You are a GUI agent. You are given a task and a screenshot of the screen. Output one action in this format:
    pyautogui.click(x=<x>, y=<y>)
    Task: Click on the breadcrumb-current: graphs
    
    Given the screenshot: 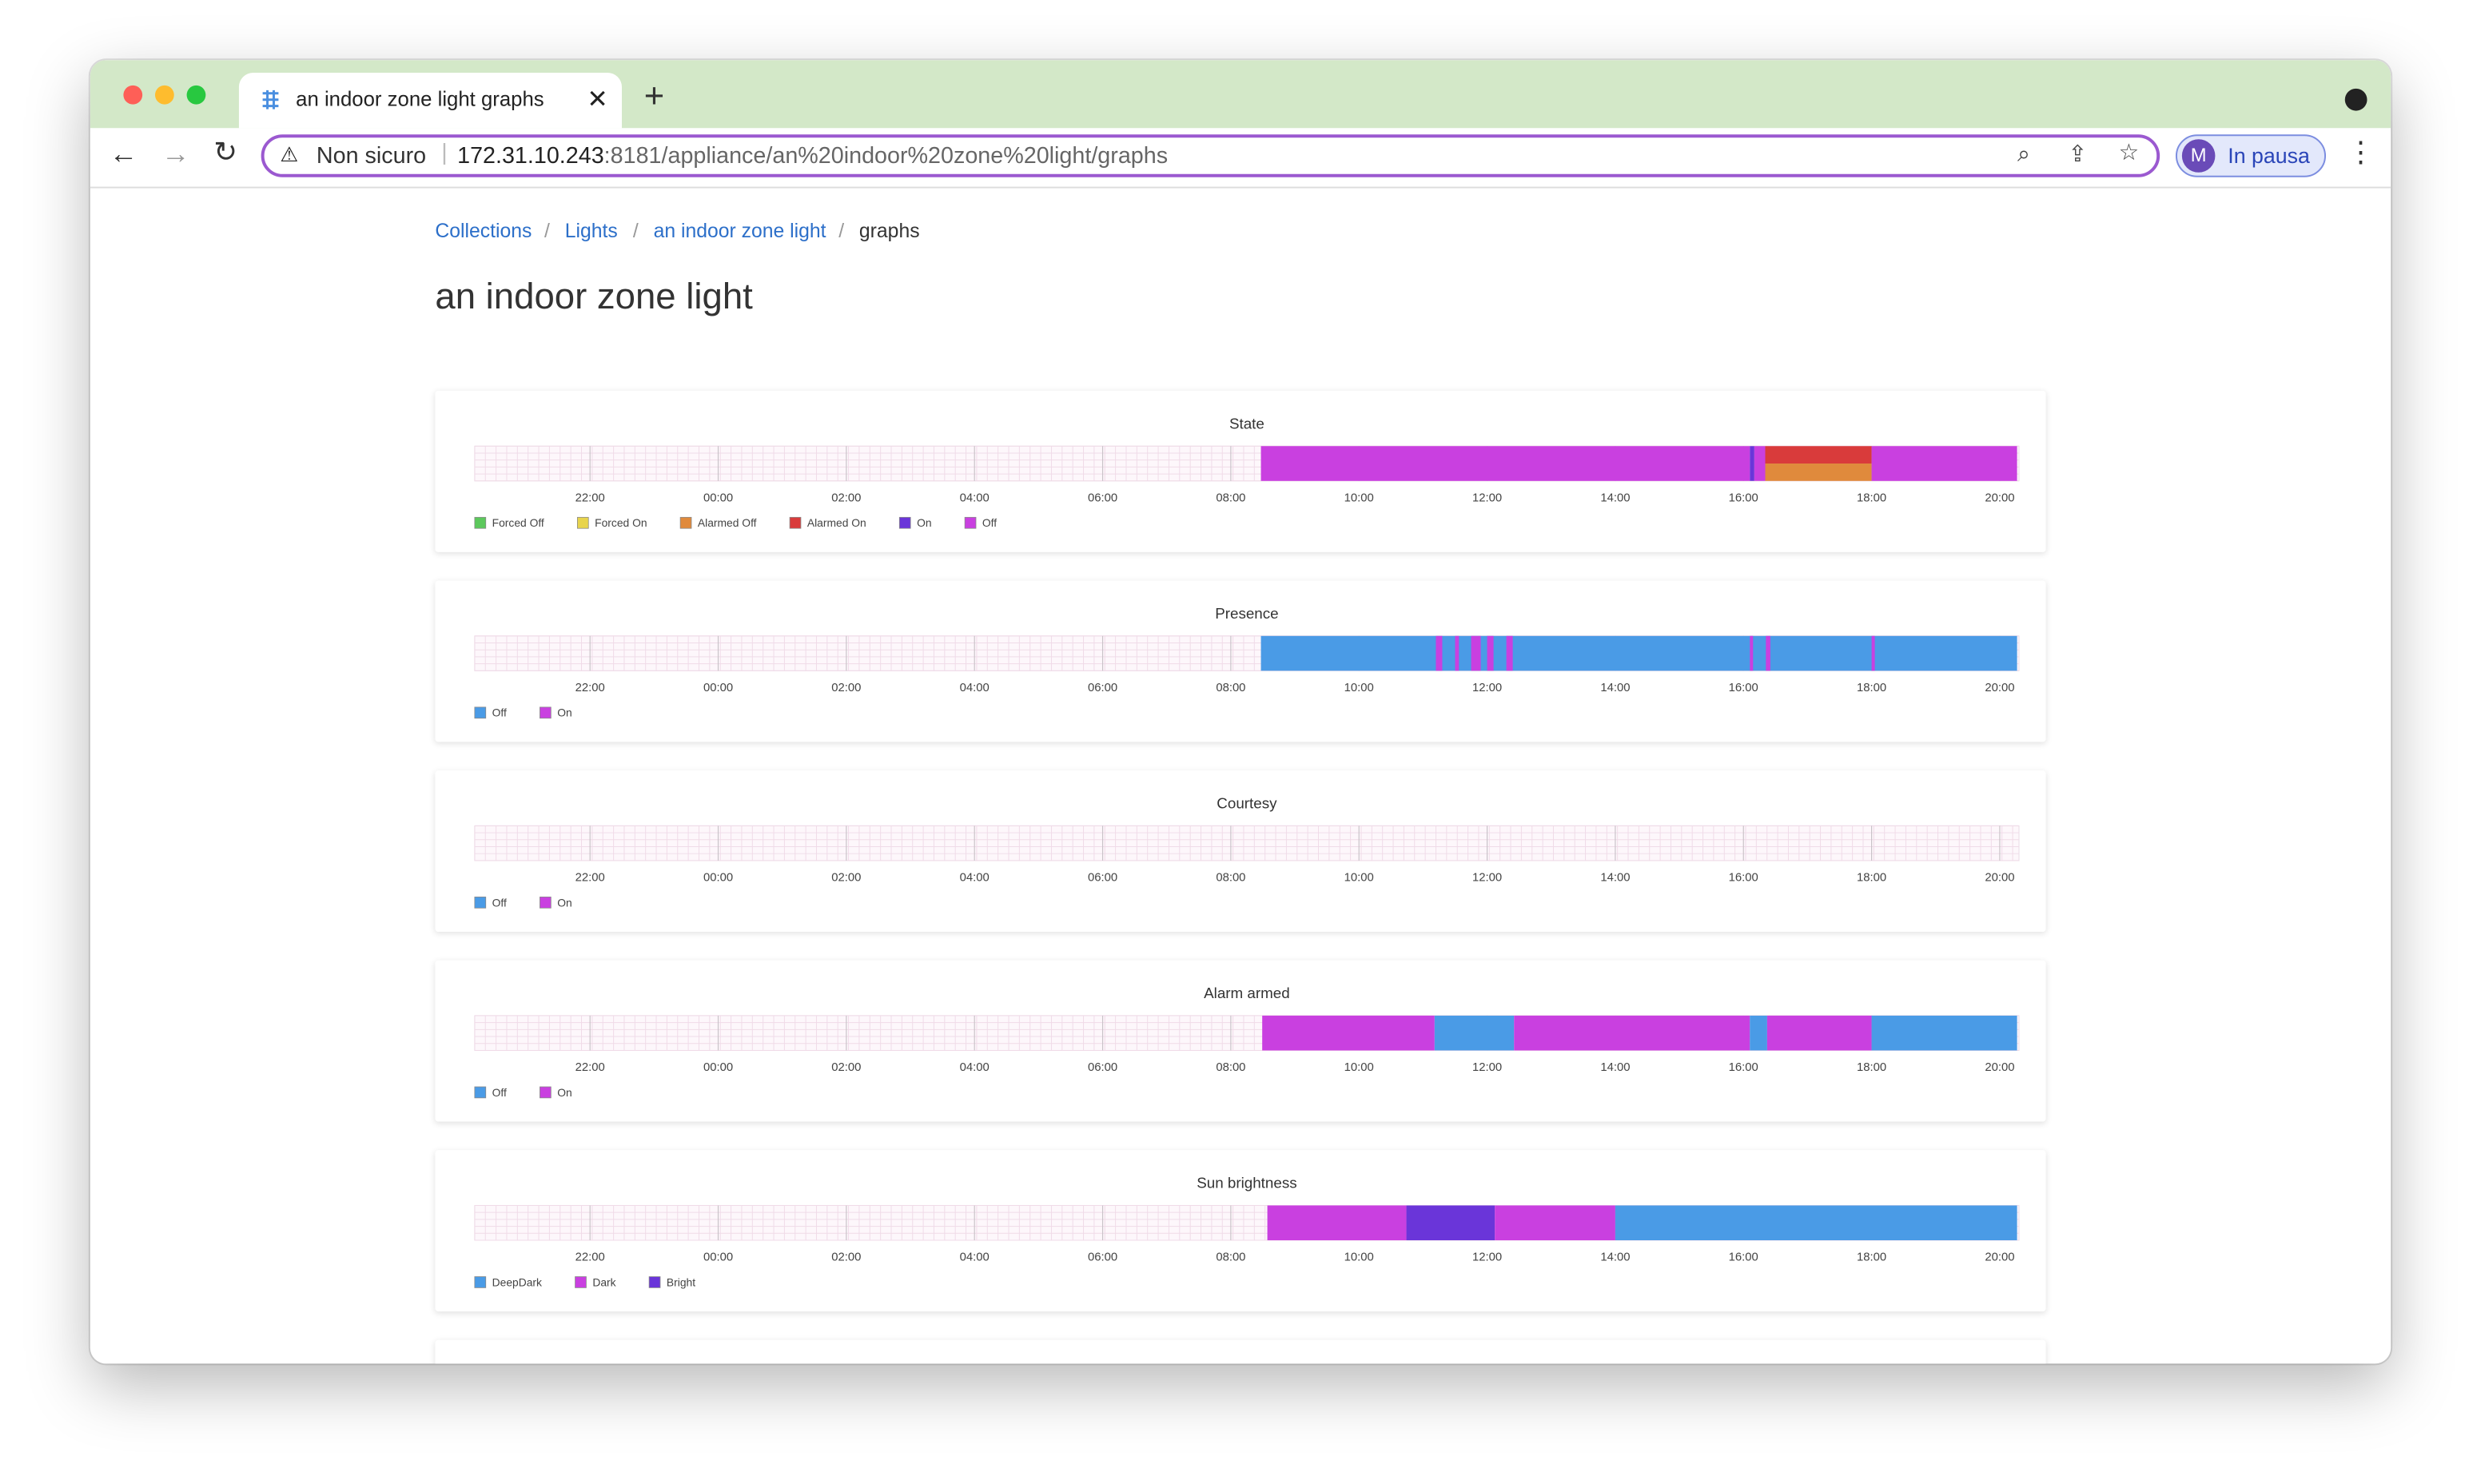 What is the action you would take?
    pyautogui.click(x=889, y=231)
    